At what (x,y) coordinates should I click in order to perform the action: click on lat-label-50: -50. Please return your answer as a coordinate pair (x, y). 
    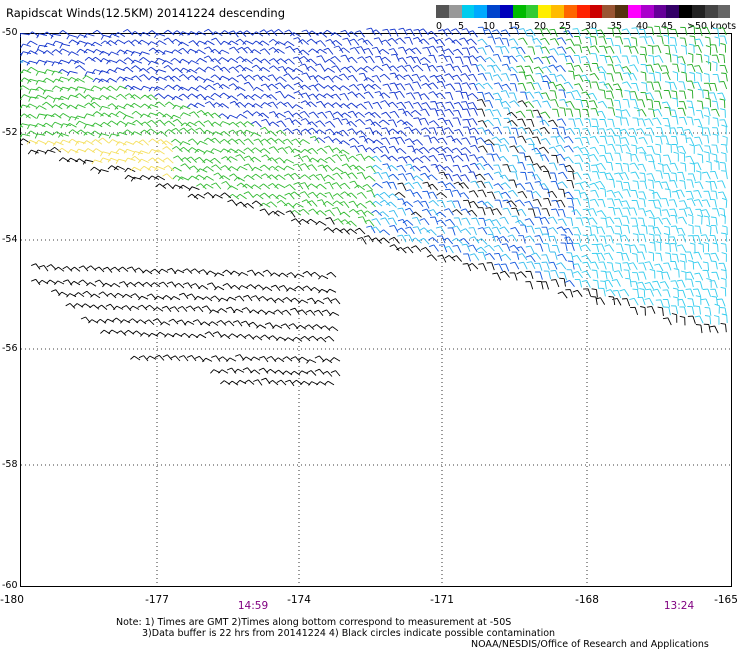
    Looking at the image, I should click on (10, 32).